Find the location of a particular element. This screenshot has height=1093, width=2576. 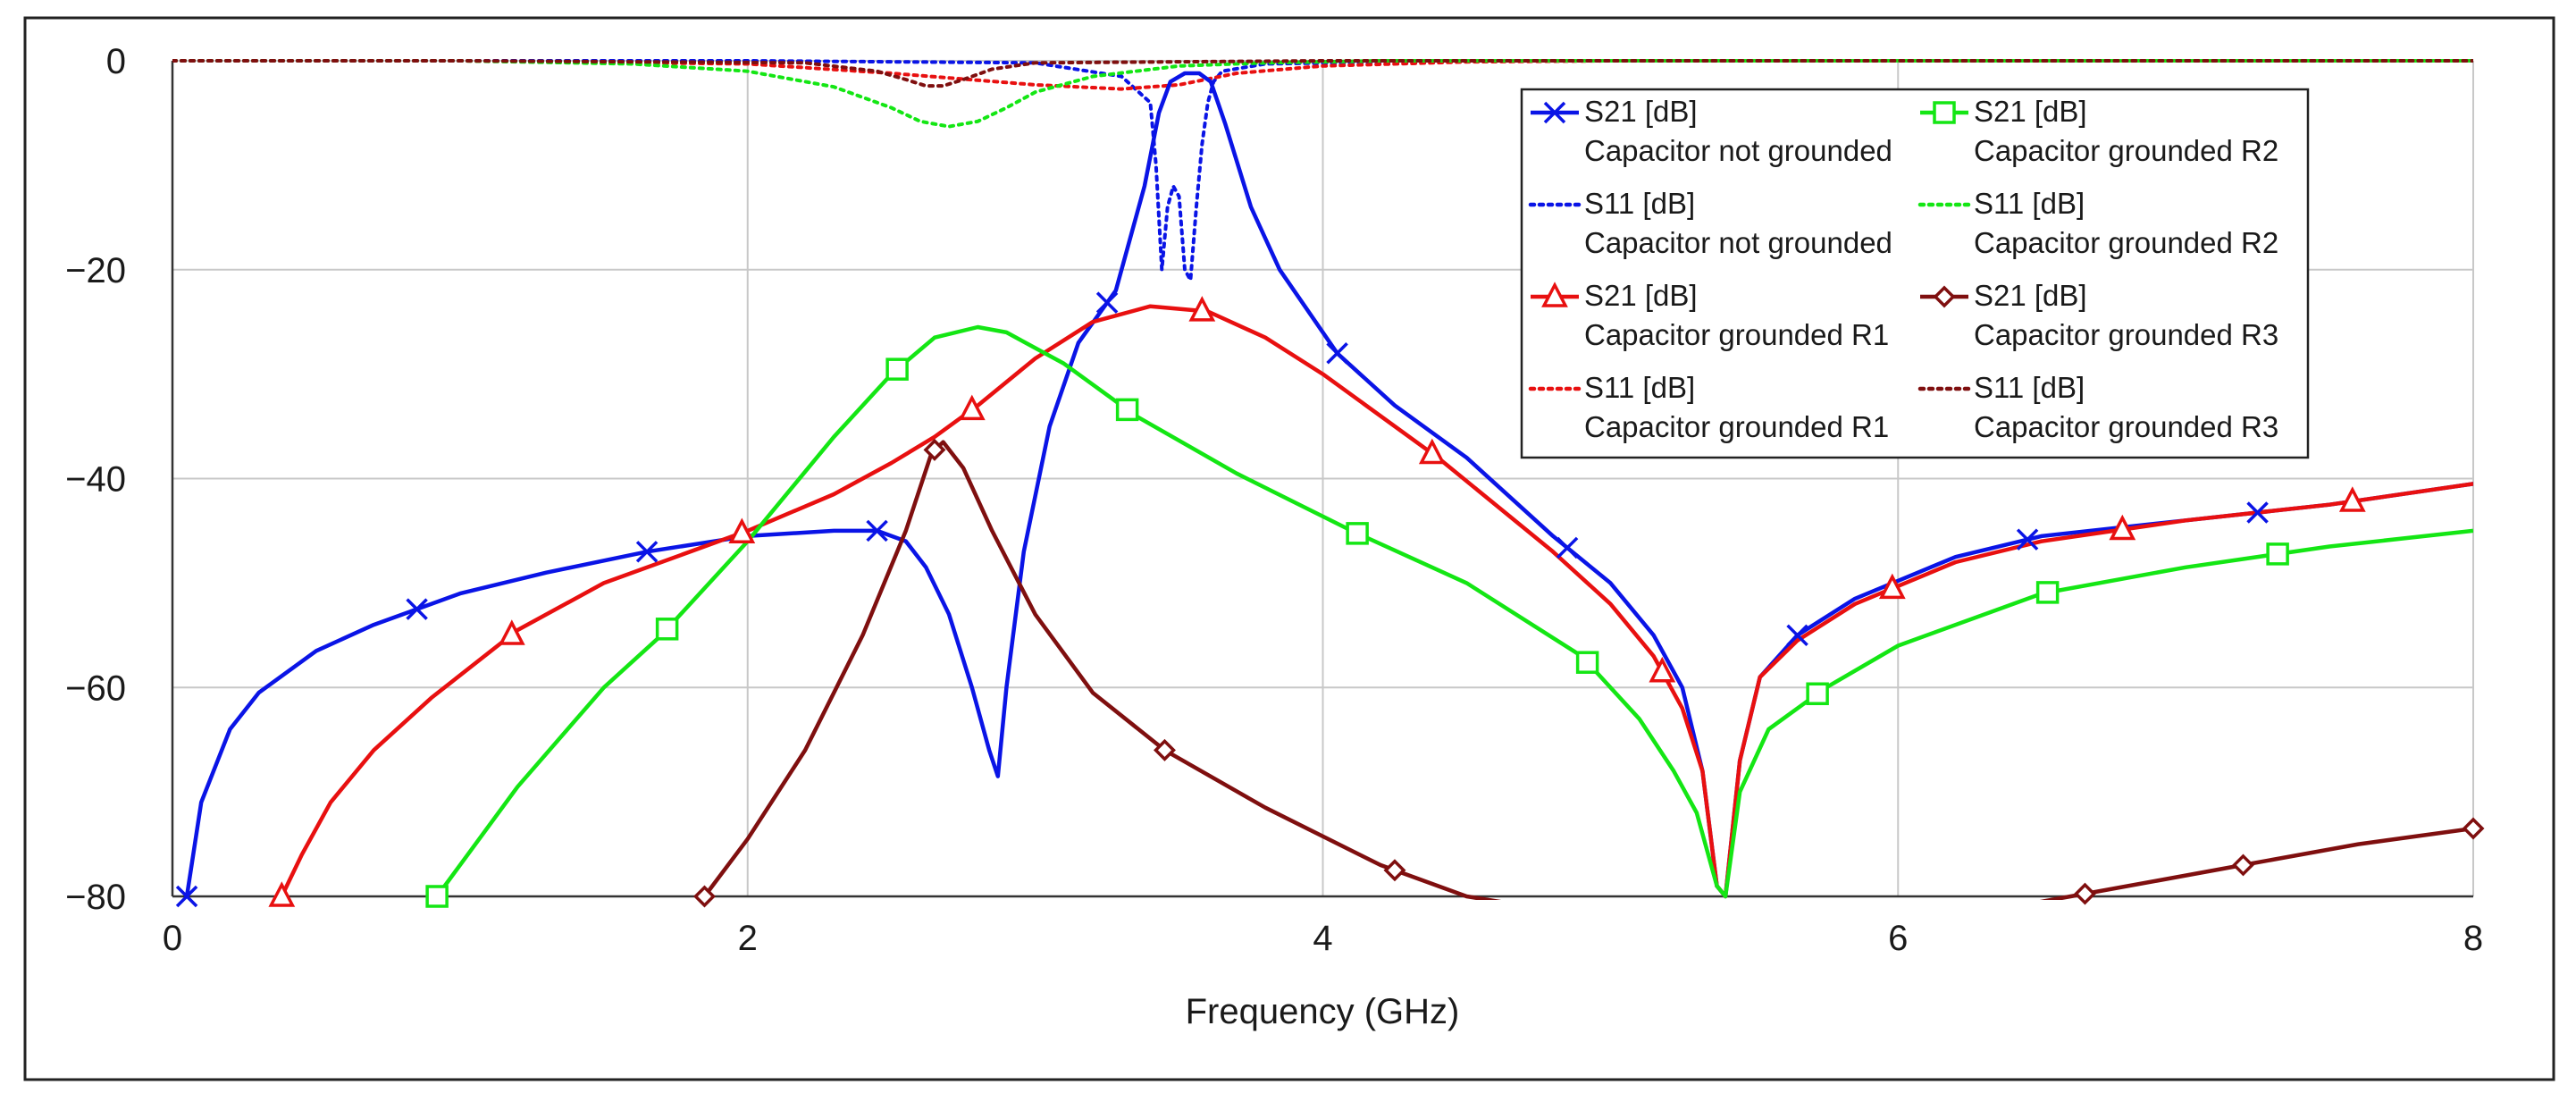

legend-item: S11 [dB] Capacitor grounded R2 is located at coordinates (2097, 223).